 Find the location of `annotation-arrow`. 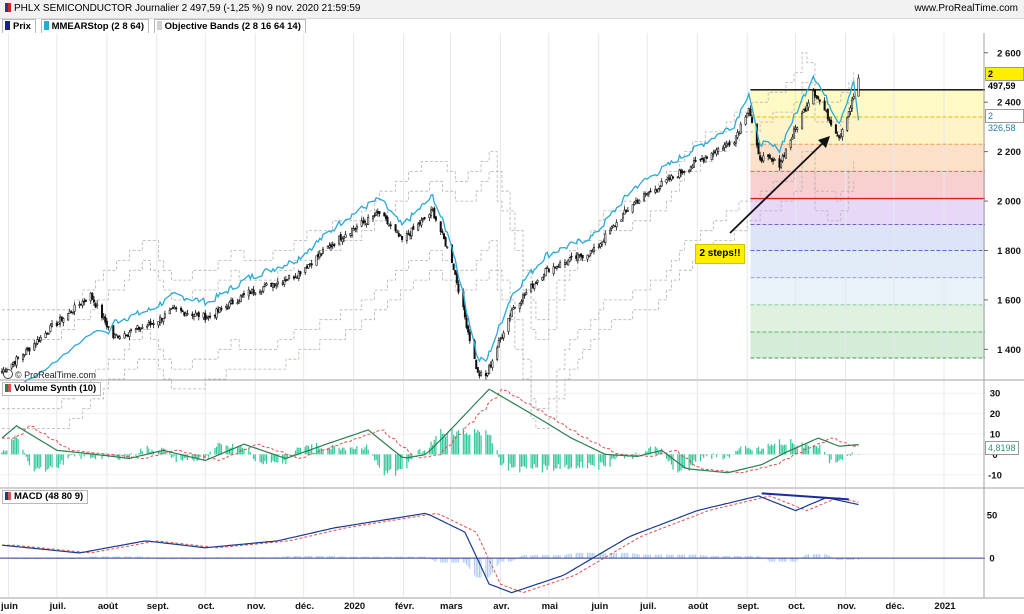

annotation-arrow is located at coordinates (778, 186).